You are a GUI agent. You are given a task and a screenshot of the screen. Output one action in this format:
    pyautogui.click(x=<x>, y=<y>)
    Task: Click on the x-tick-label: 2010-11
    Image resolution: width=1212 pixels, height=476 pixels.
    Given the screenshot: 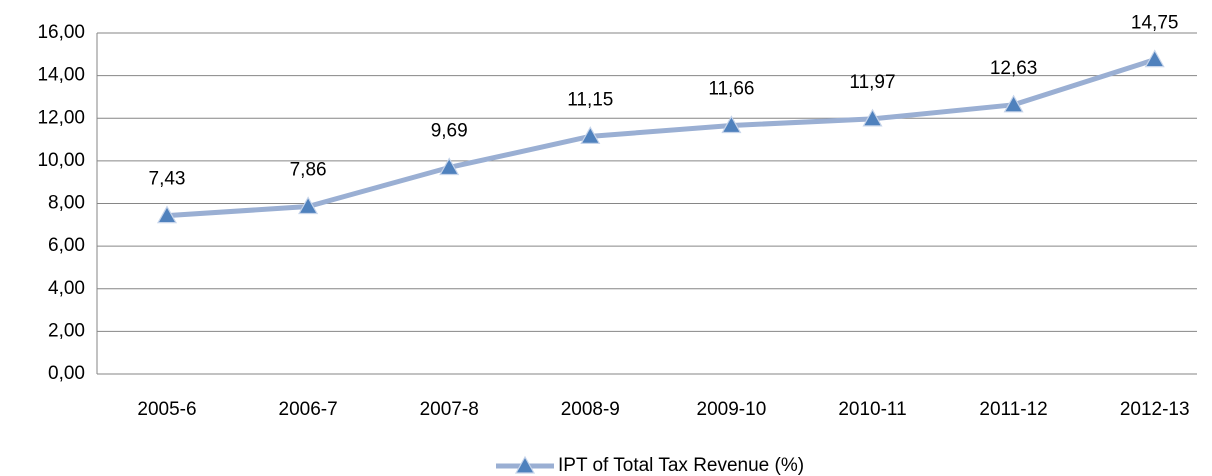 What is the action you would take?
    pyautogui.click(x=872, y=409)
    